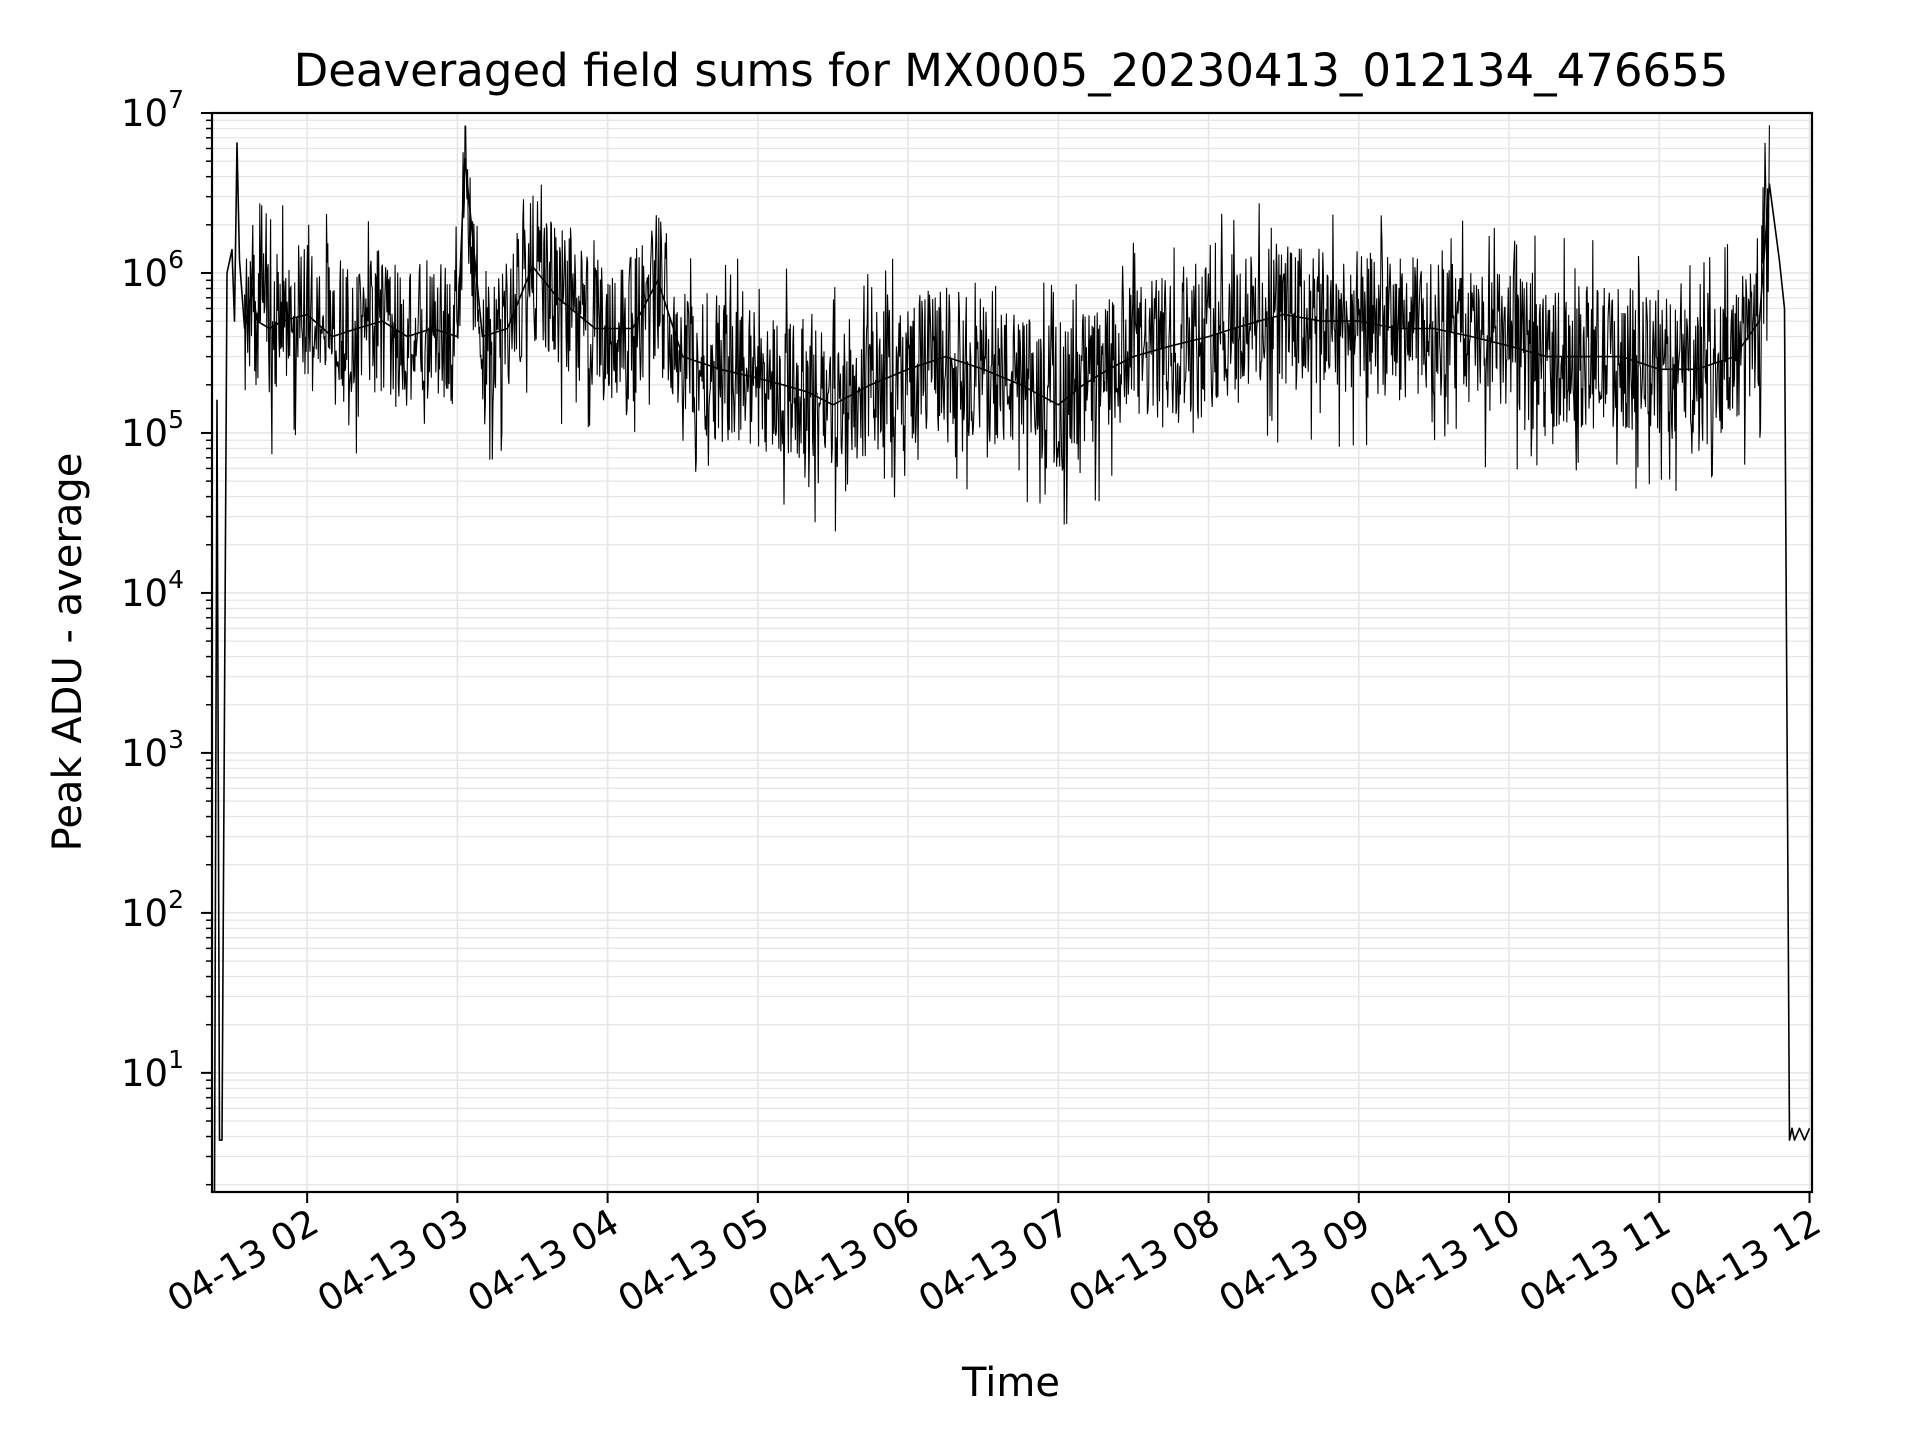 The image size is (1920, 1440). What do you see at coordinates (152, 750) in the screenshot?
I see `y-tick-label: 10³` at bounding box center [152, 750].